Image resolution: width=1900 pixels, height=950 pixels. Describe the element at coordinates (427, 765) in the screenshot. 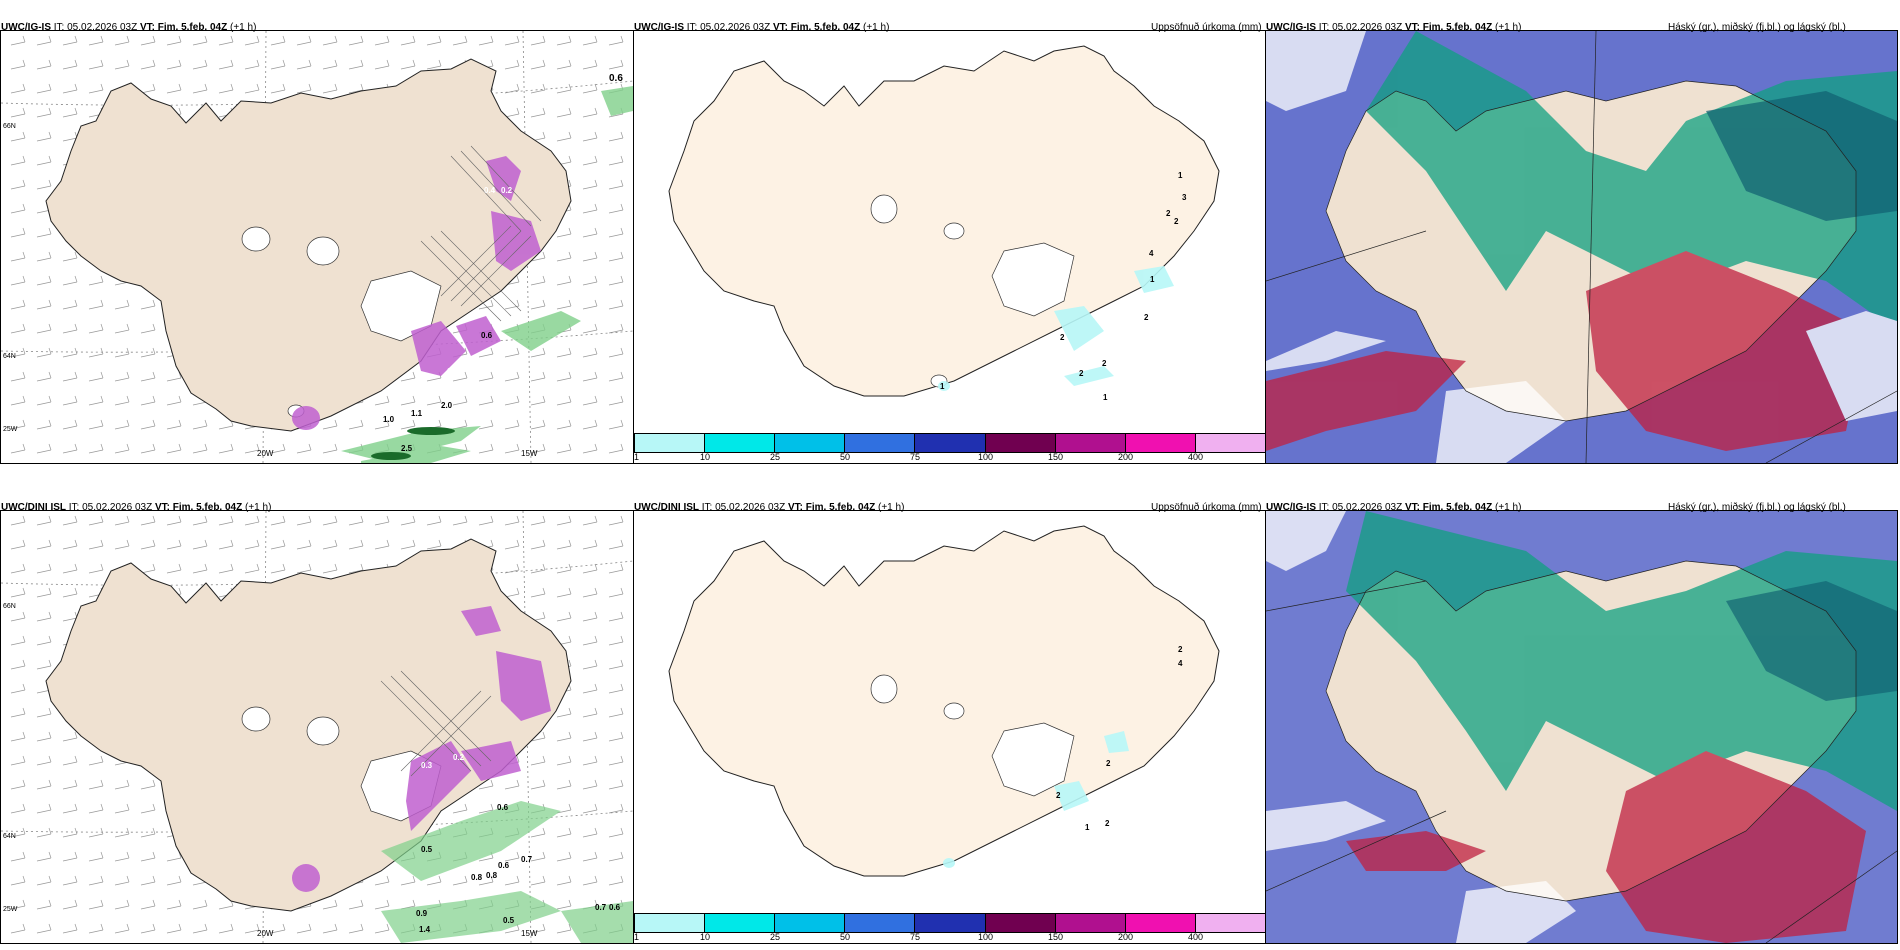

I see `wind-value-label: 0.3` at that location.